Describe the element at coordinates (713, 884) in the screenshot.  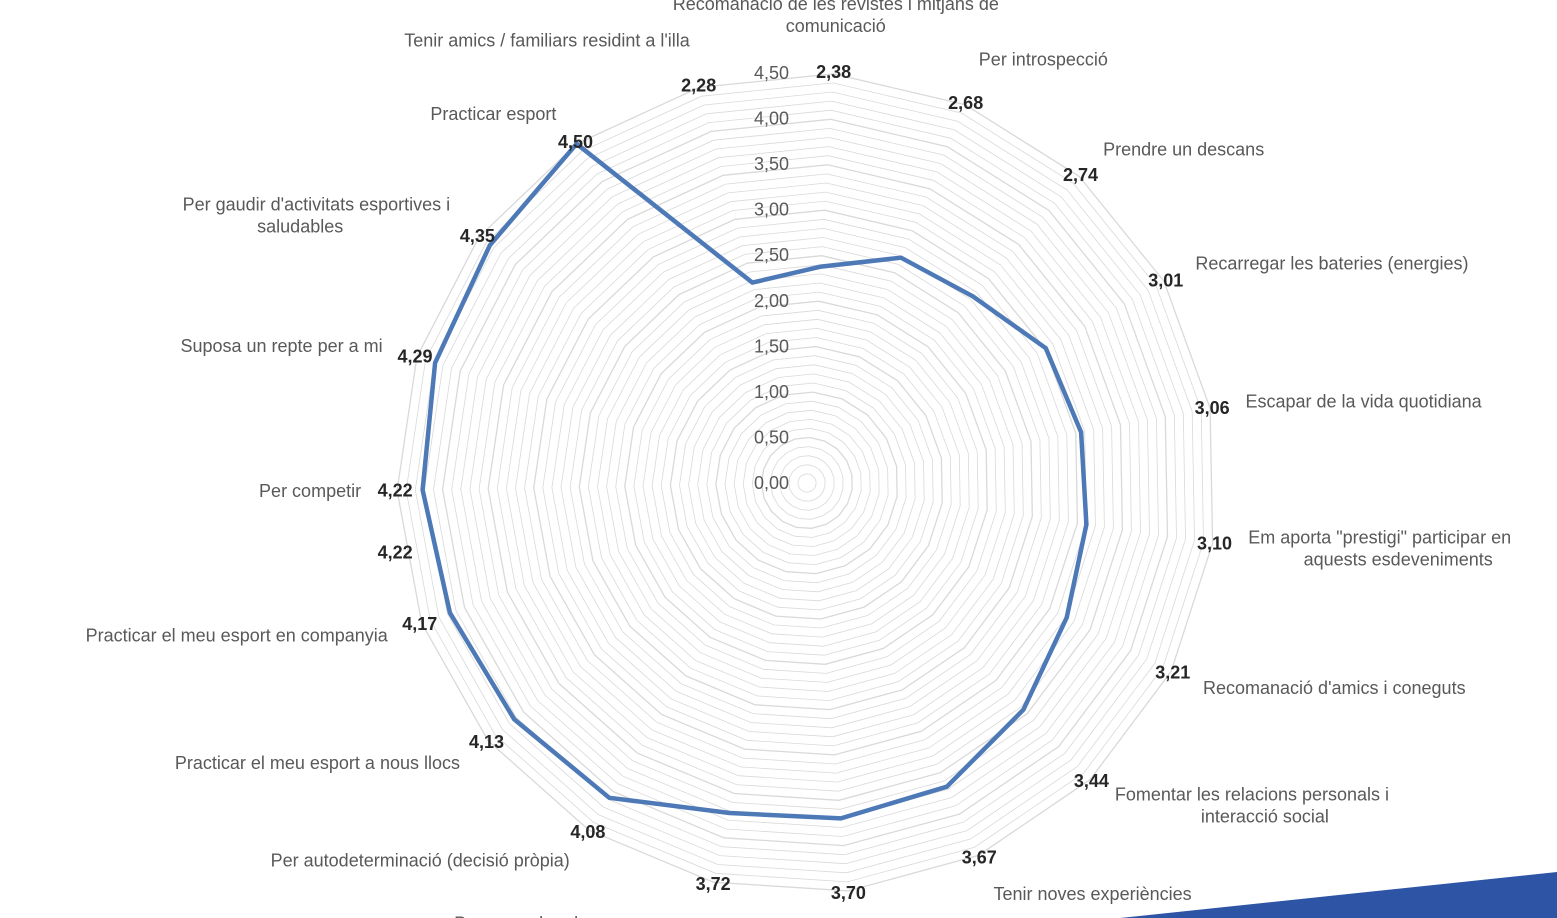
I see `value-label: 3,72` at that location.